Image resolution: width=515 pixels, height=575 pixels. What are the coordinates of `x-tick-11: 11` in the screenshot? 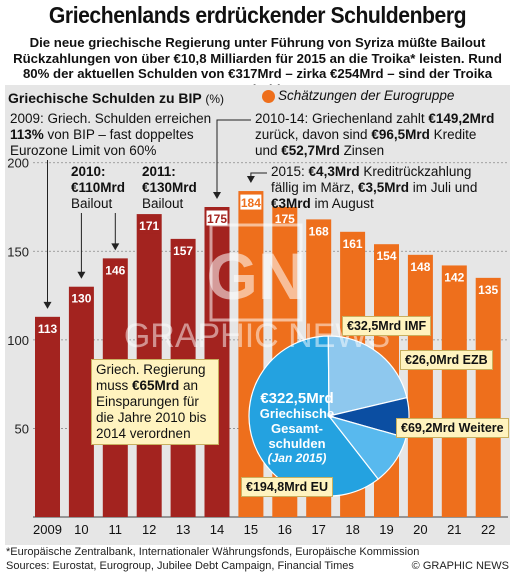 It's located at (116, 529).